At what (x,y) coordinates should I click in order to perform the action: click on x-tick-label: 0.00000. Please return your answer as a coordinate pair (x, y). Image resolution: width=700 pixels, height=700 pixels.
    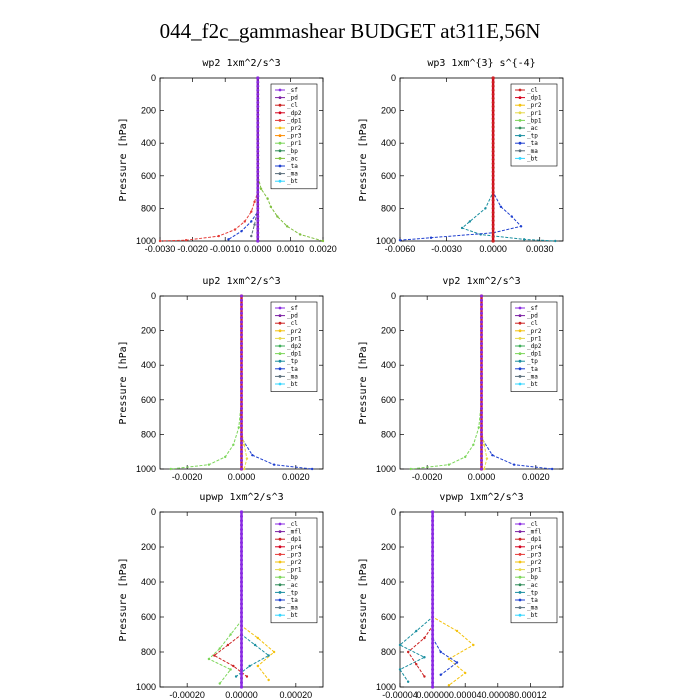
    Looking at the image, I should click on (432, 695).